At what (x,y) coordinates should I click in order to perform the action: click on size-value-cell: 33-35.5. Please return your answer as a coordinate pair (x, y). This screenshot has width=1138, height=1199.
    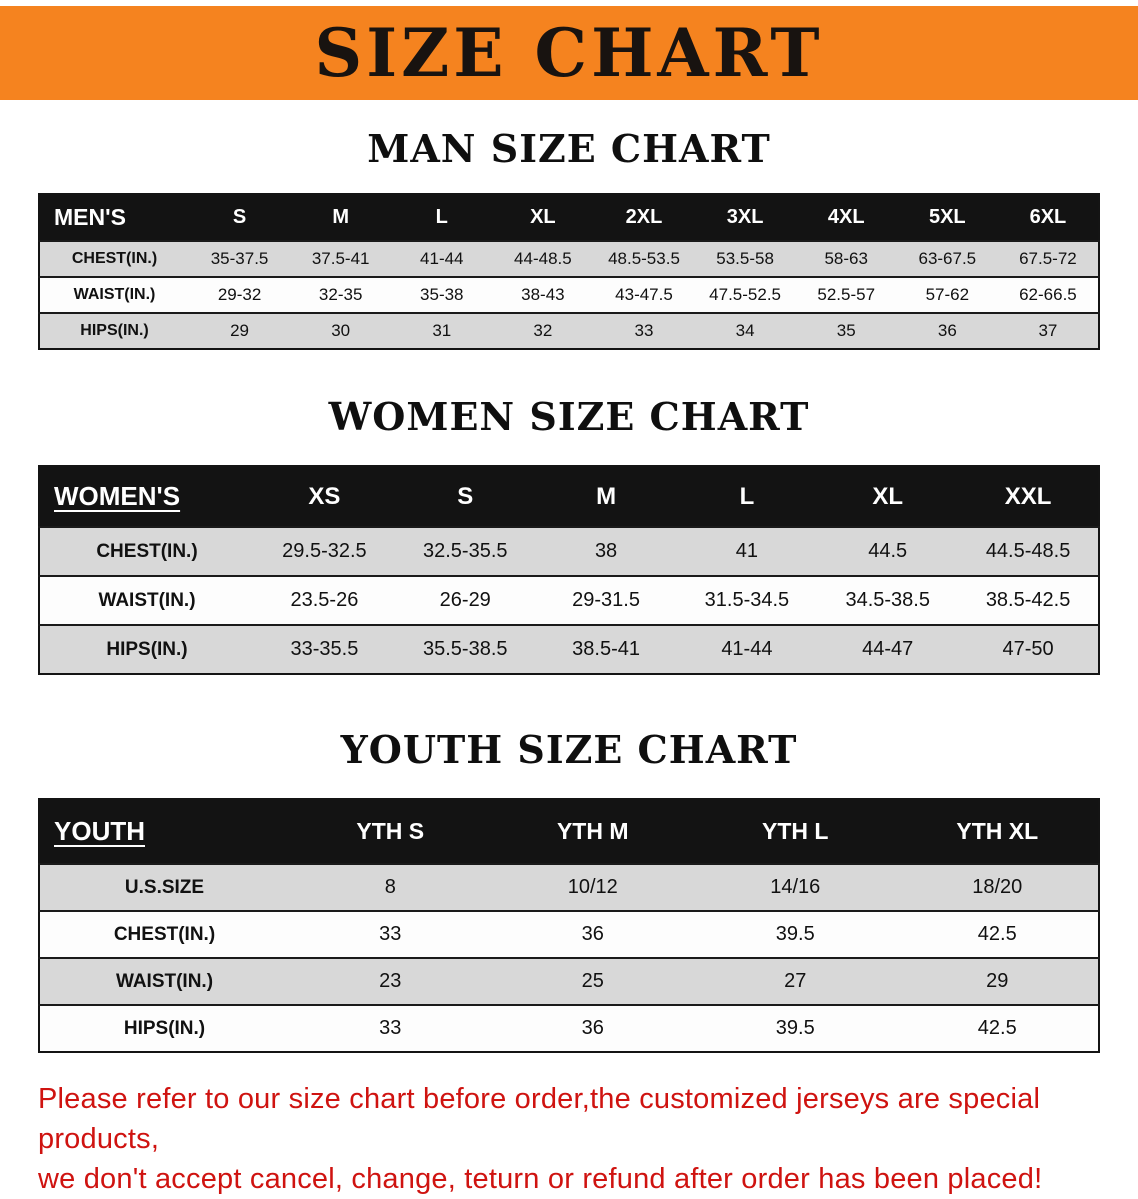
    Looking at the image, I should click on (324, 649).